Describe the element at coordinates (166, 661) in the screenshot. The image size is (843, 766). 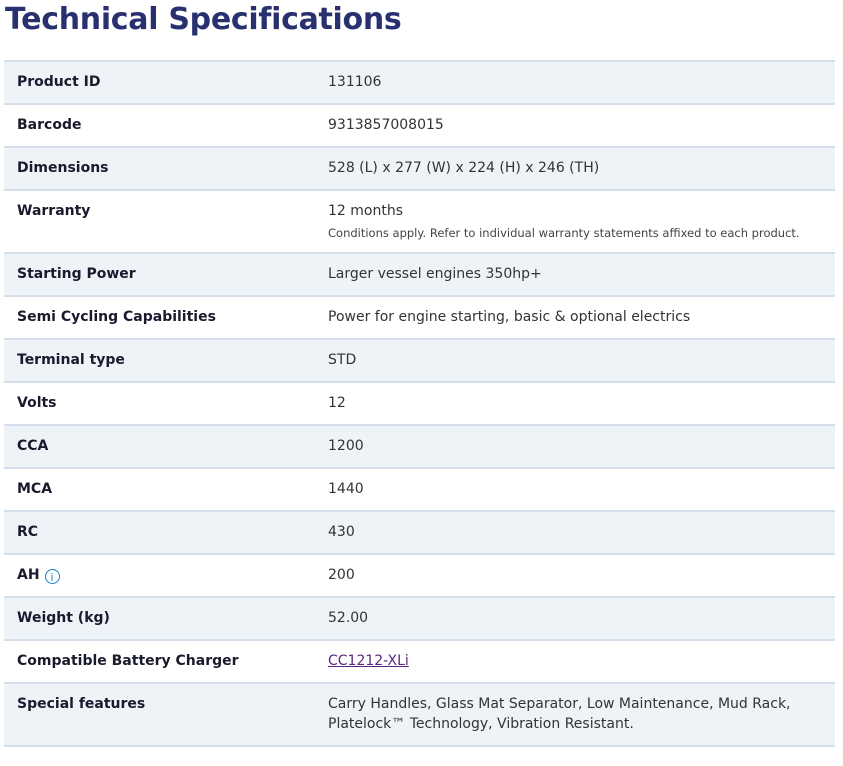
I see `spec-label: Compatible Battery Charger` at that location.